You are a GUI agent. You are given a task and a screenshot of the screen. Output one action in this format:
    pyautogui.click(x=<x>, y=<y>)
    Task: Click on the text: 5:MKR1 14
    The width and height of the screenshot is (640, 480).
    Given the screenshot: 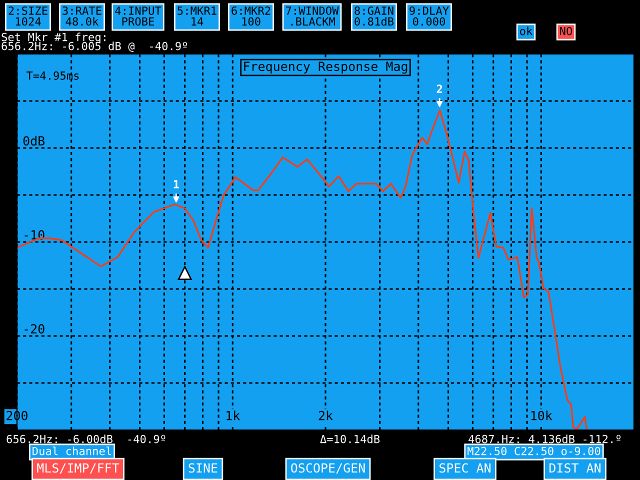 What is the action you would take?
    pyautogui.click(x=197, y=16)
    